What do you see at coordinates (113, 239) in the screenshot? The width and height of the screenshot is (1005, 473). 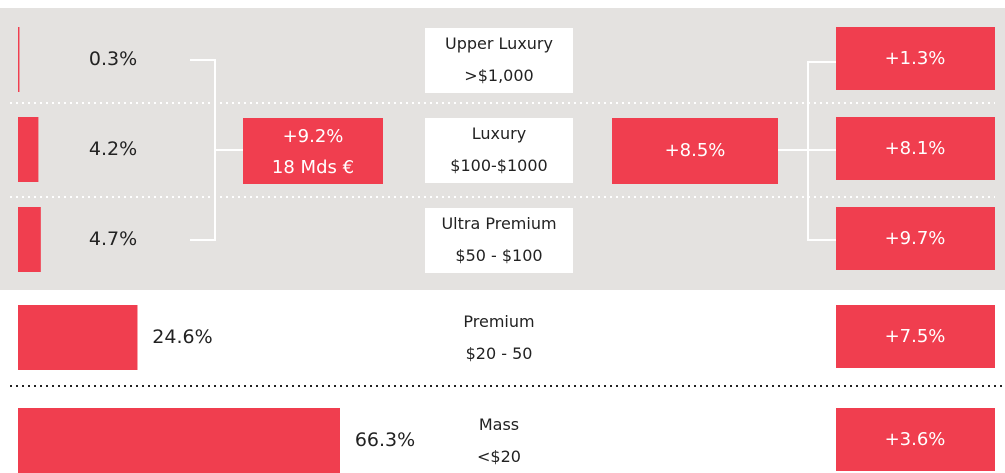 I see `share-label: 4.7%` at bounding box center [113, 239].